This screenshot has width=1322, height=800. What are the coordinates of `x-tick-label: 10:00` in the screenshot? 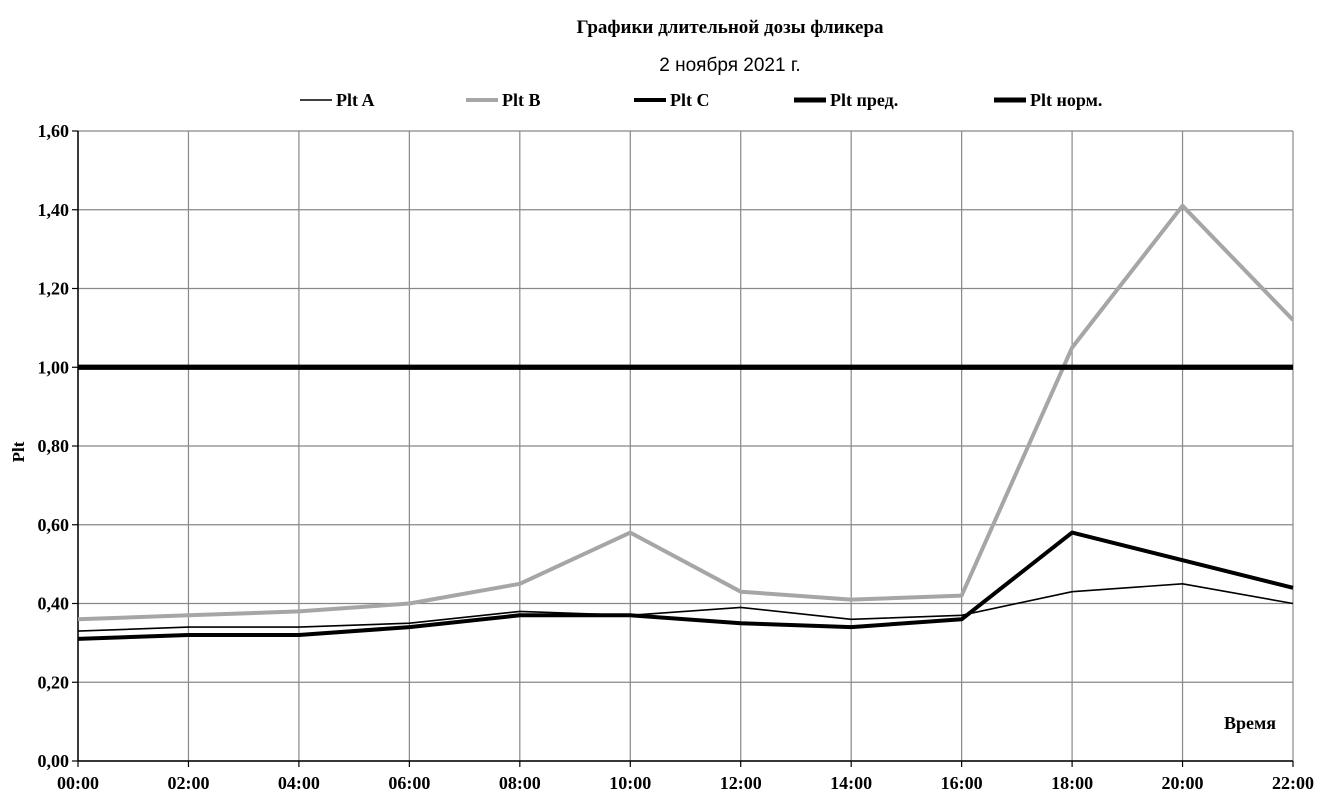 It's located at (630, 783).